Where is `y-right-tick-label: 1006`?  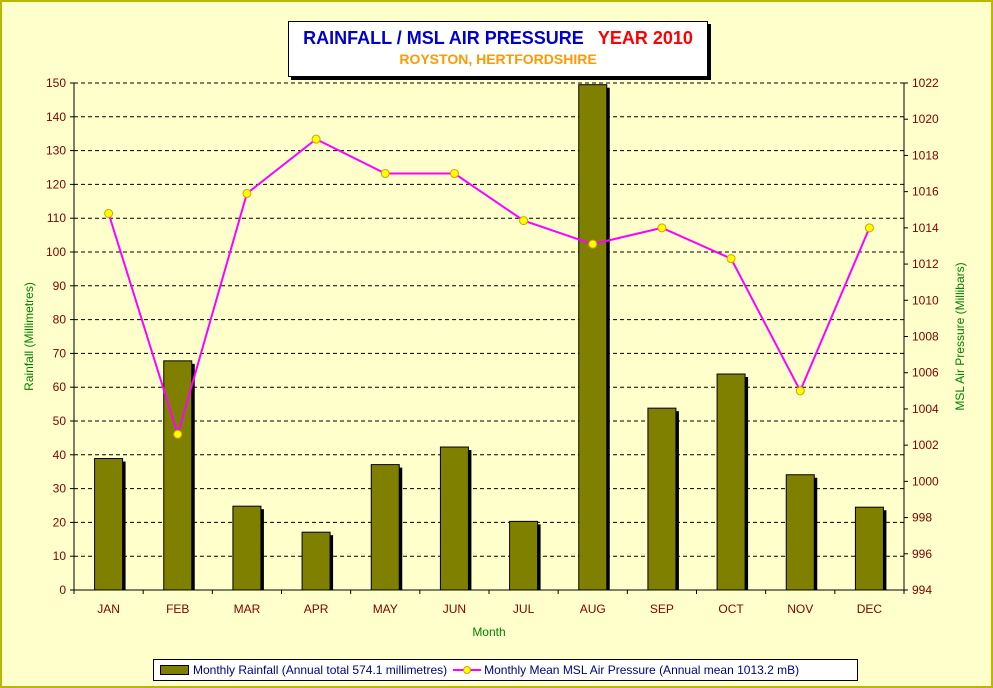 y-right-tick-label: 1006 is located at coordinates (925, 373).